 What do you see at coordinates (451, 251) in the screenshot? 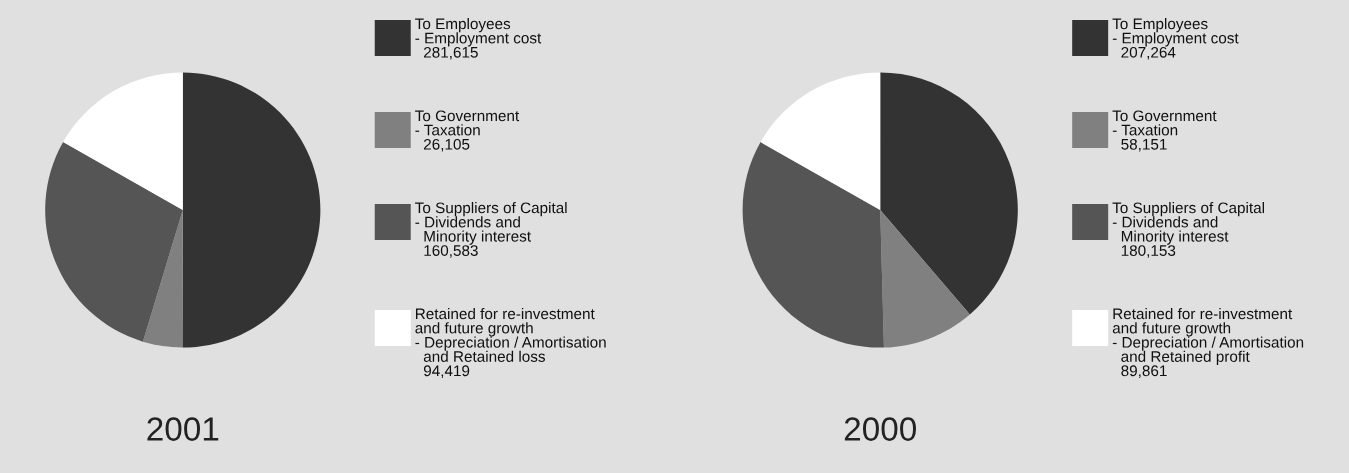
I see `data-label: 160,583` at bounding box center [451, 251].